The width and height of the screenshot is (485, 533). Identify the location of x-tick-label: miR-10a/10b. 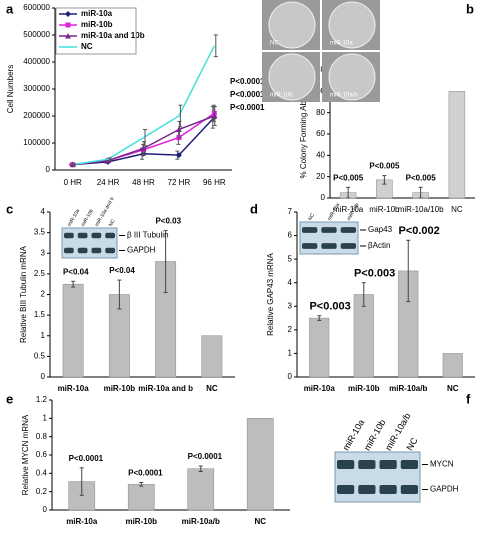
(421, 209).